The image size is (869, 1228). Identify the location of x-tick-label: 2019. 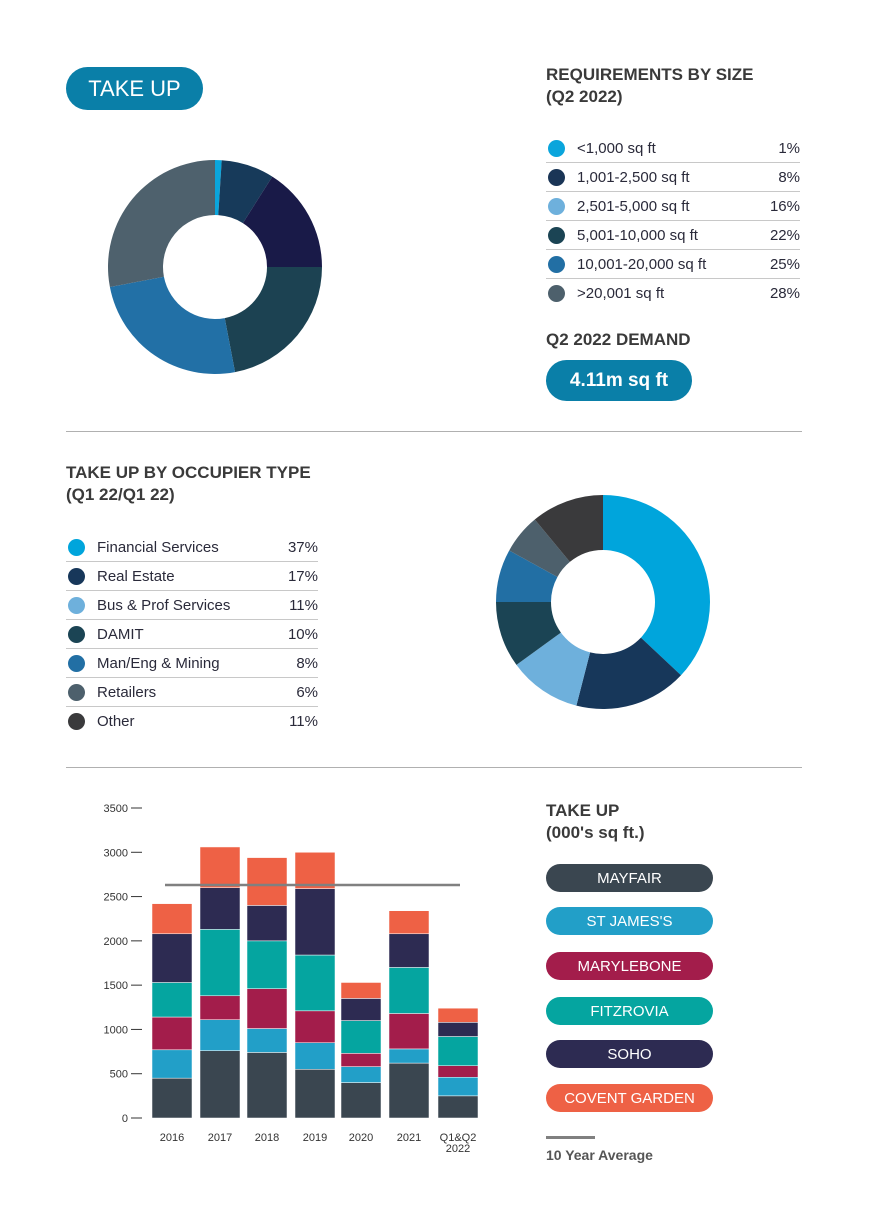
(315, 1138).